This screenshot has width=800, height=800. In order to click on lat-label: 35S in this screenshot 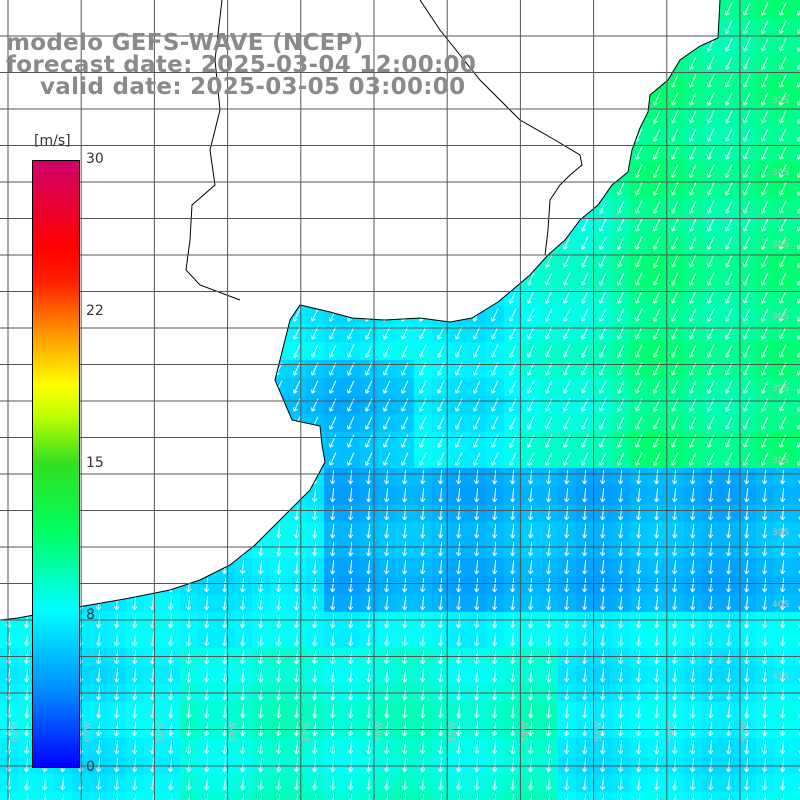, I will do `click(781, 245)`.